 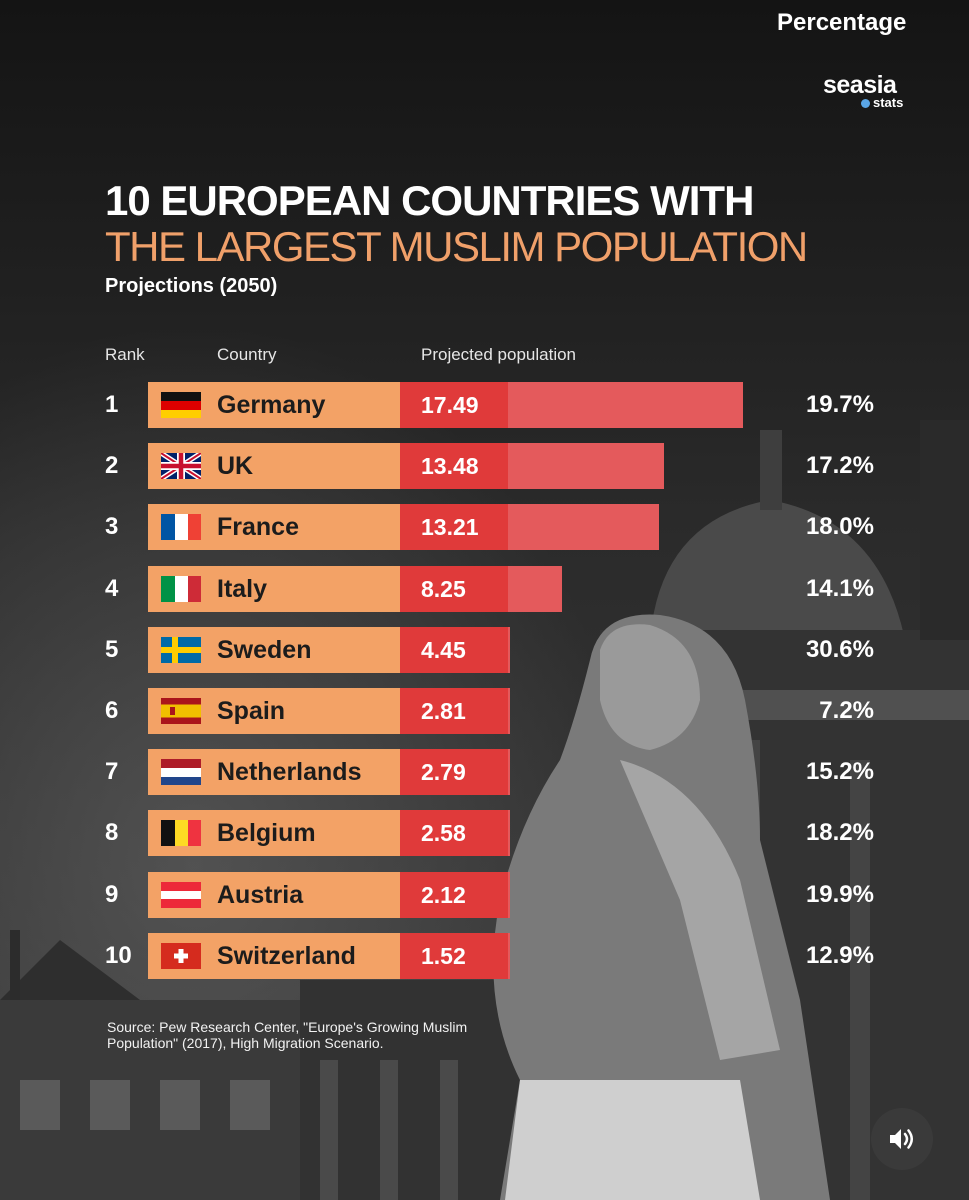 I want to click on country-cell: UK, so click(x=274, y=466).